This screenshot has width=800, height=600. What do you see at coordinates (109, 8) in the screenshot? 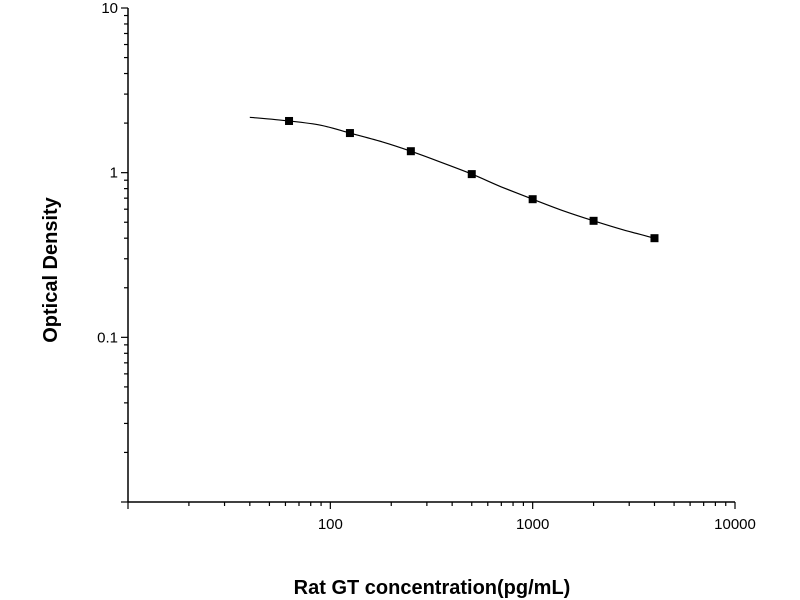
I see `y-tick-label: 10` at bounding box center [109, 8].